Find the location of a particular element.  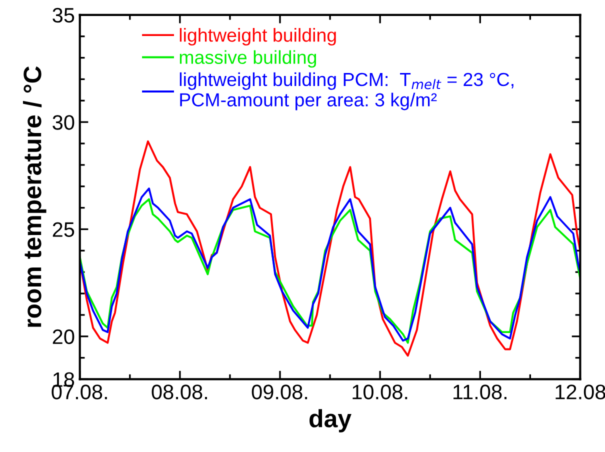

y-tick-label: 25 is located at coordinates (63, 229).